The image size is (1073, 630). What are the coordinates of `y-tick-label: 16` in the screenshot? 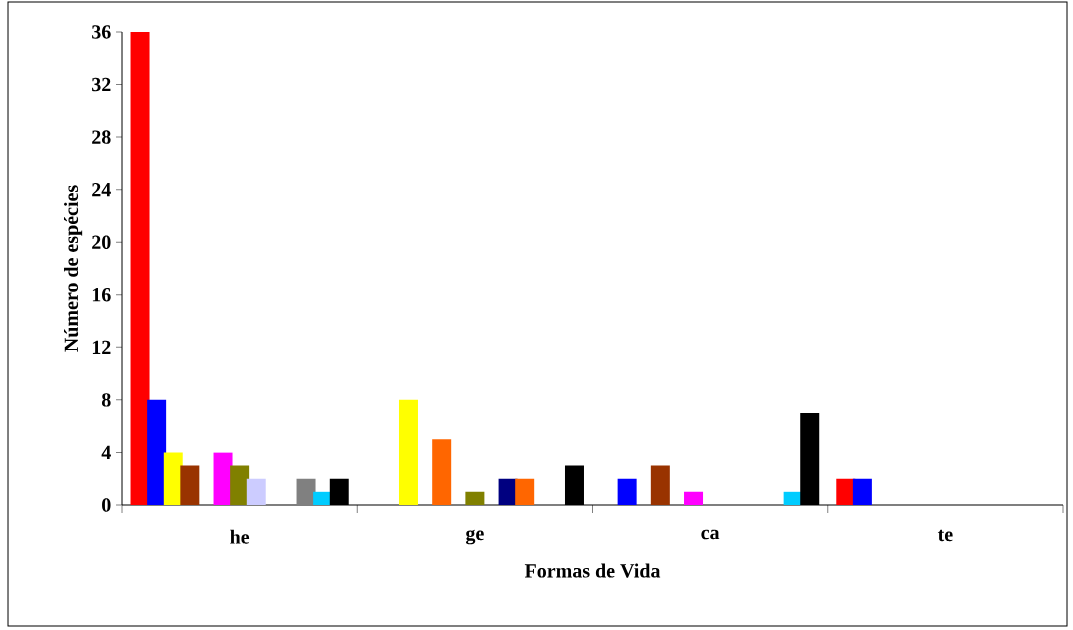 It's located at (101, 295).